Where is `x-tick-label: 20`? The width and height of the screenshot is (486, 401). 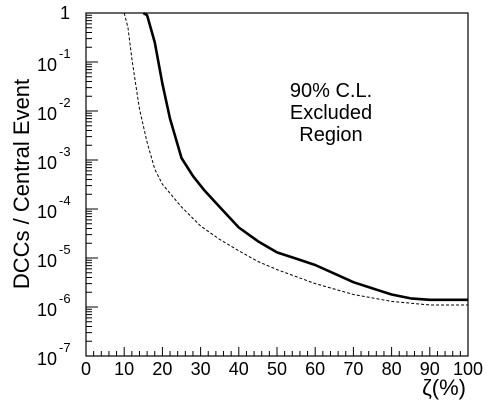
x-tick-label: 20 is located at coordinates (162, 369).